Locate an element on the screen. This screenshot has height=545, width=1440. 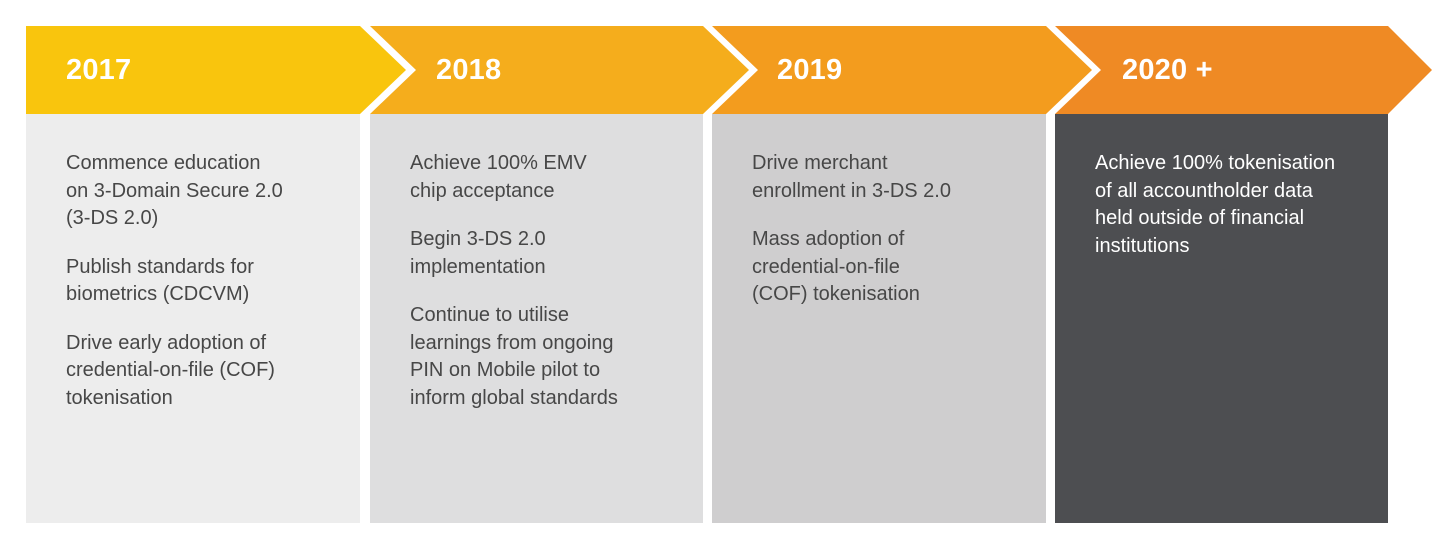
milestone-text: Publish standards for biometrics (CDCVM) is located at coordinates (160, 280).